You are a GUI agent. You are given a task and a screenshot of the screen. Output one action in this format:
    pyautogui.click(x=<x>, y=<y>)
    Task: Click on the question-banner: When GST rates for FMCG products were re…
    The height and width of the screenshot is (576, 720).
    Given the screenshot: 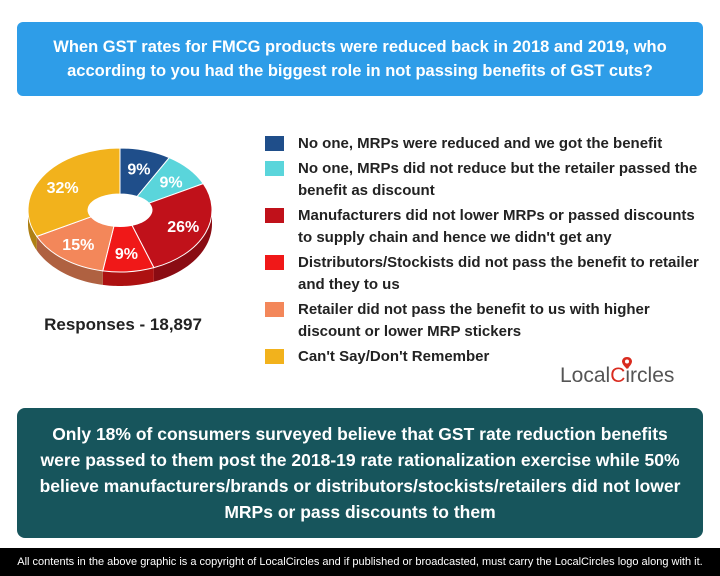 What is the action you would take?
    pyautogui.click(x=360, y=59)
    